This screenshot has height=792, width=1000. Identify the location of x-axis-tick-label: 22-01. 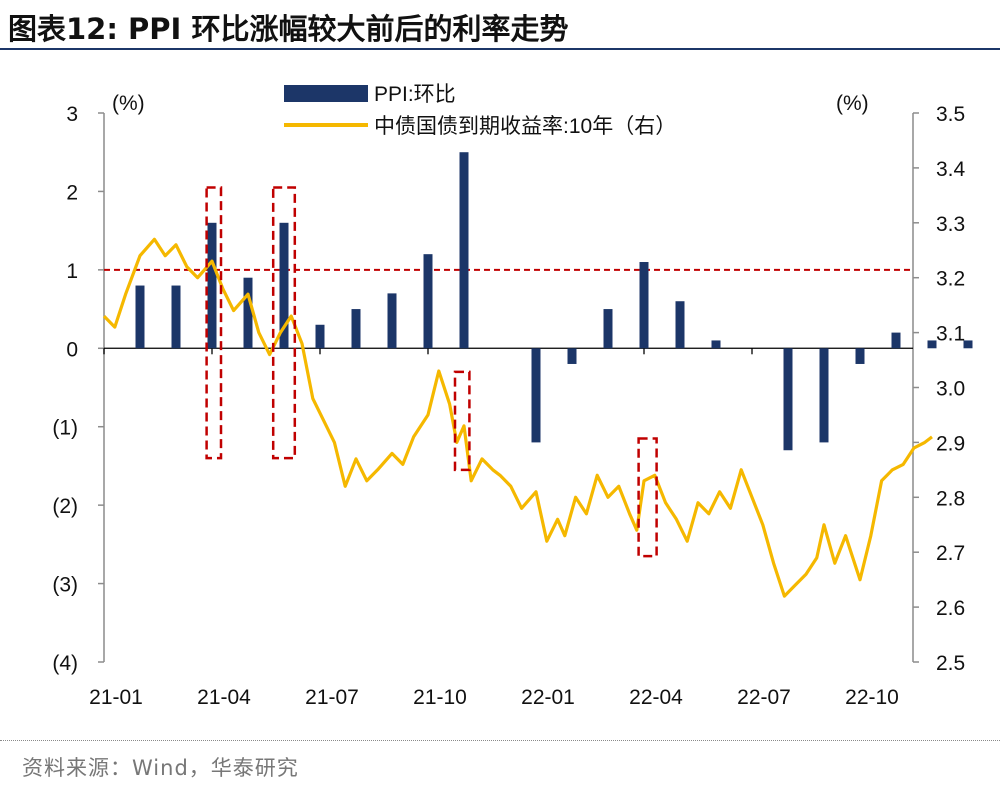
(548, 697).